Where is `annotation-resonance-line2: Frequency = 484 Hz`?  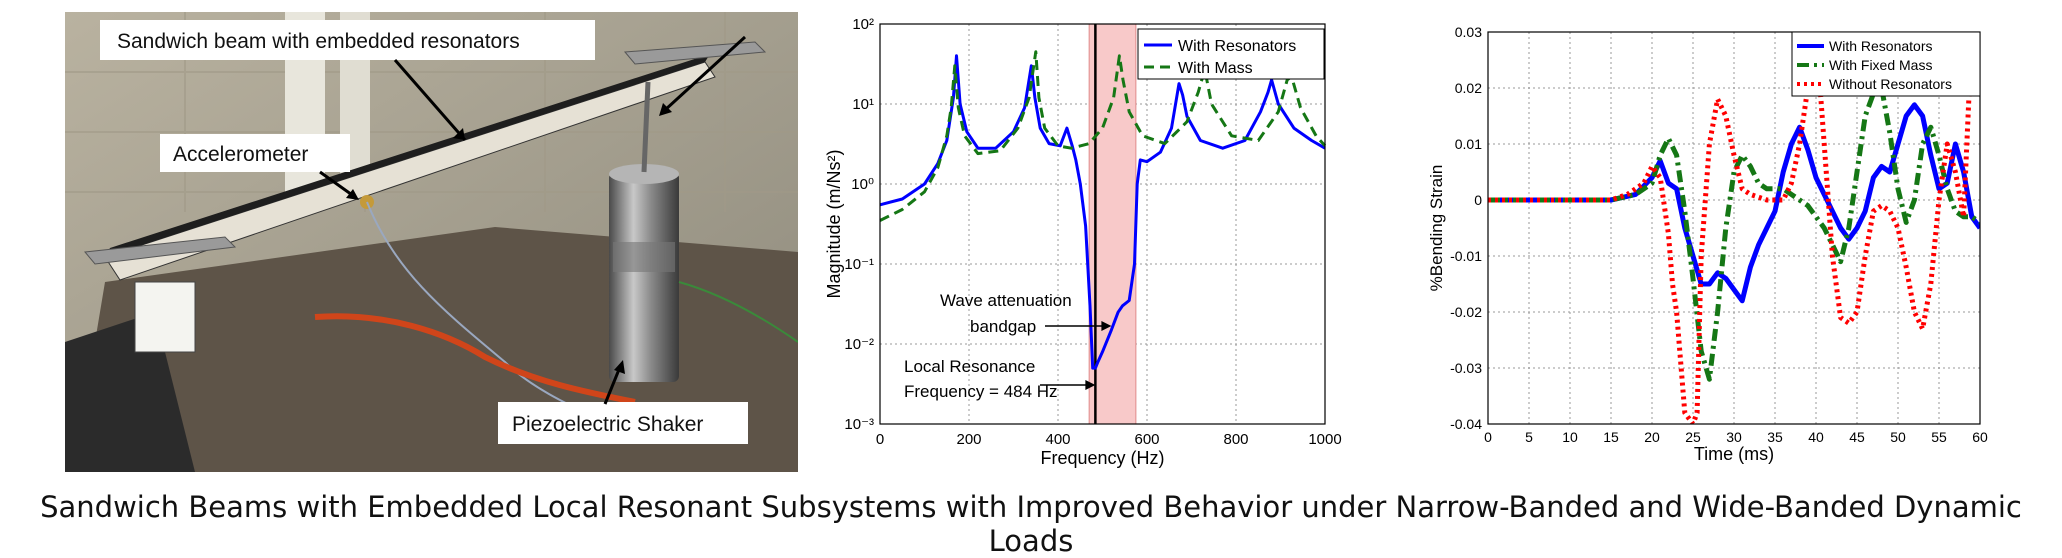
annotation-resonance-line2: Frequency = 484 Hz is located at coordinates (981, 391).